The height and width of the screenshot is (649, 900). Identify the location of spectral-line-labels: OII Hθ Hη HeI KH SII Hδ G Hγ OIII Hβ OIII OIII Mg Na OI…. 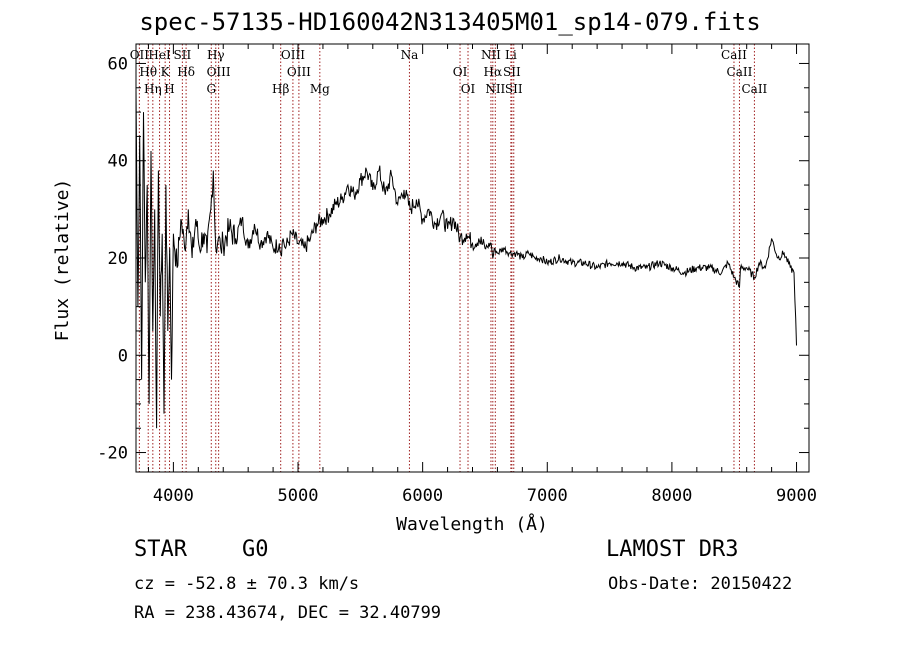
(449, 72).